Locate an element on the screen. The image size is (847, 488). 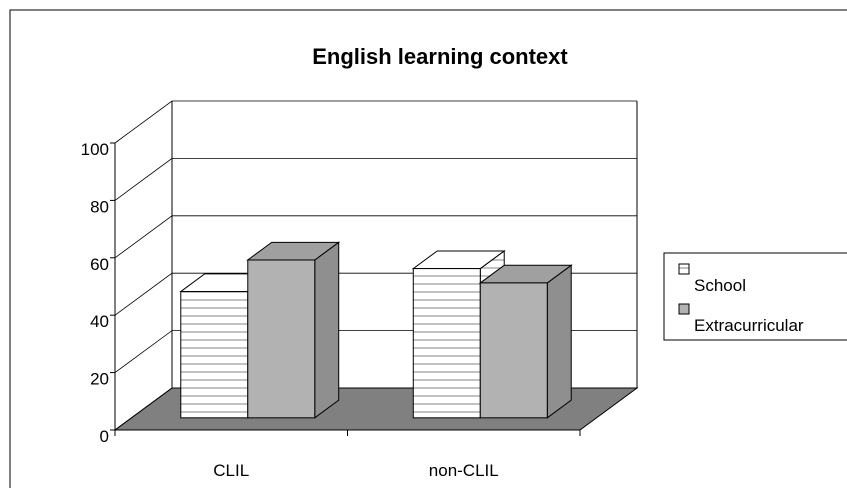
y-tick-label: 60 is located at coordinates (99, 264).